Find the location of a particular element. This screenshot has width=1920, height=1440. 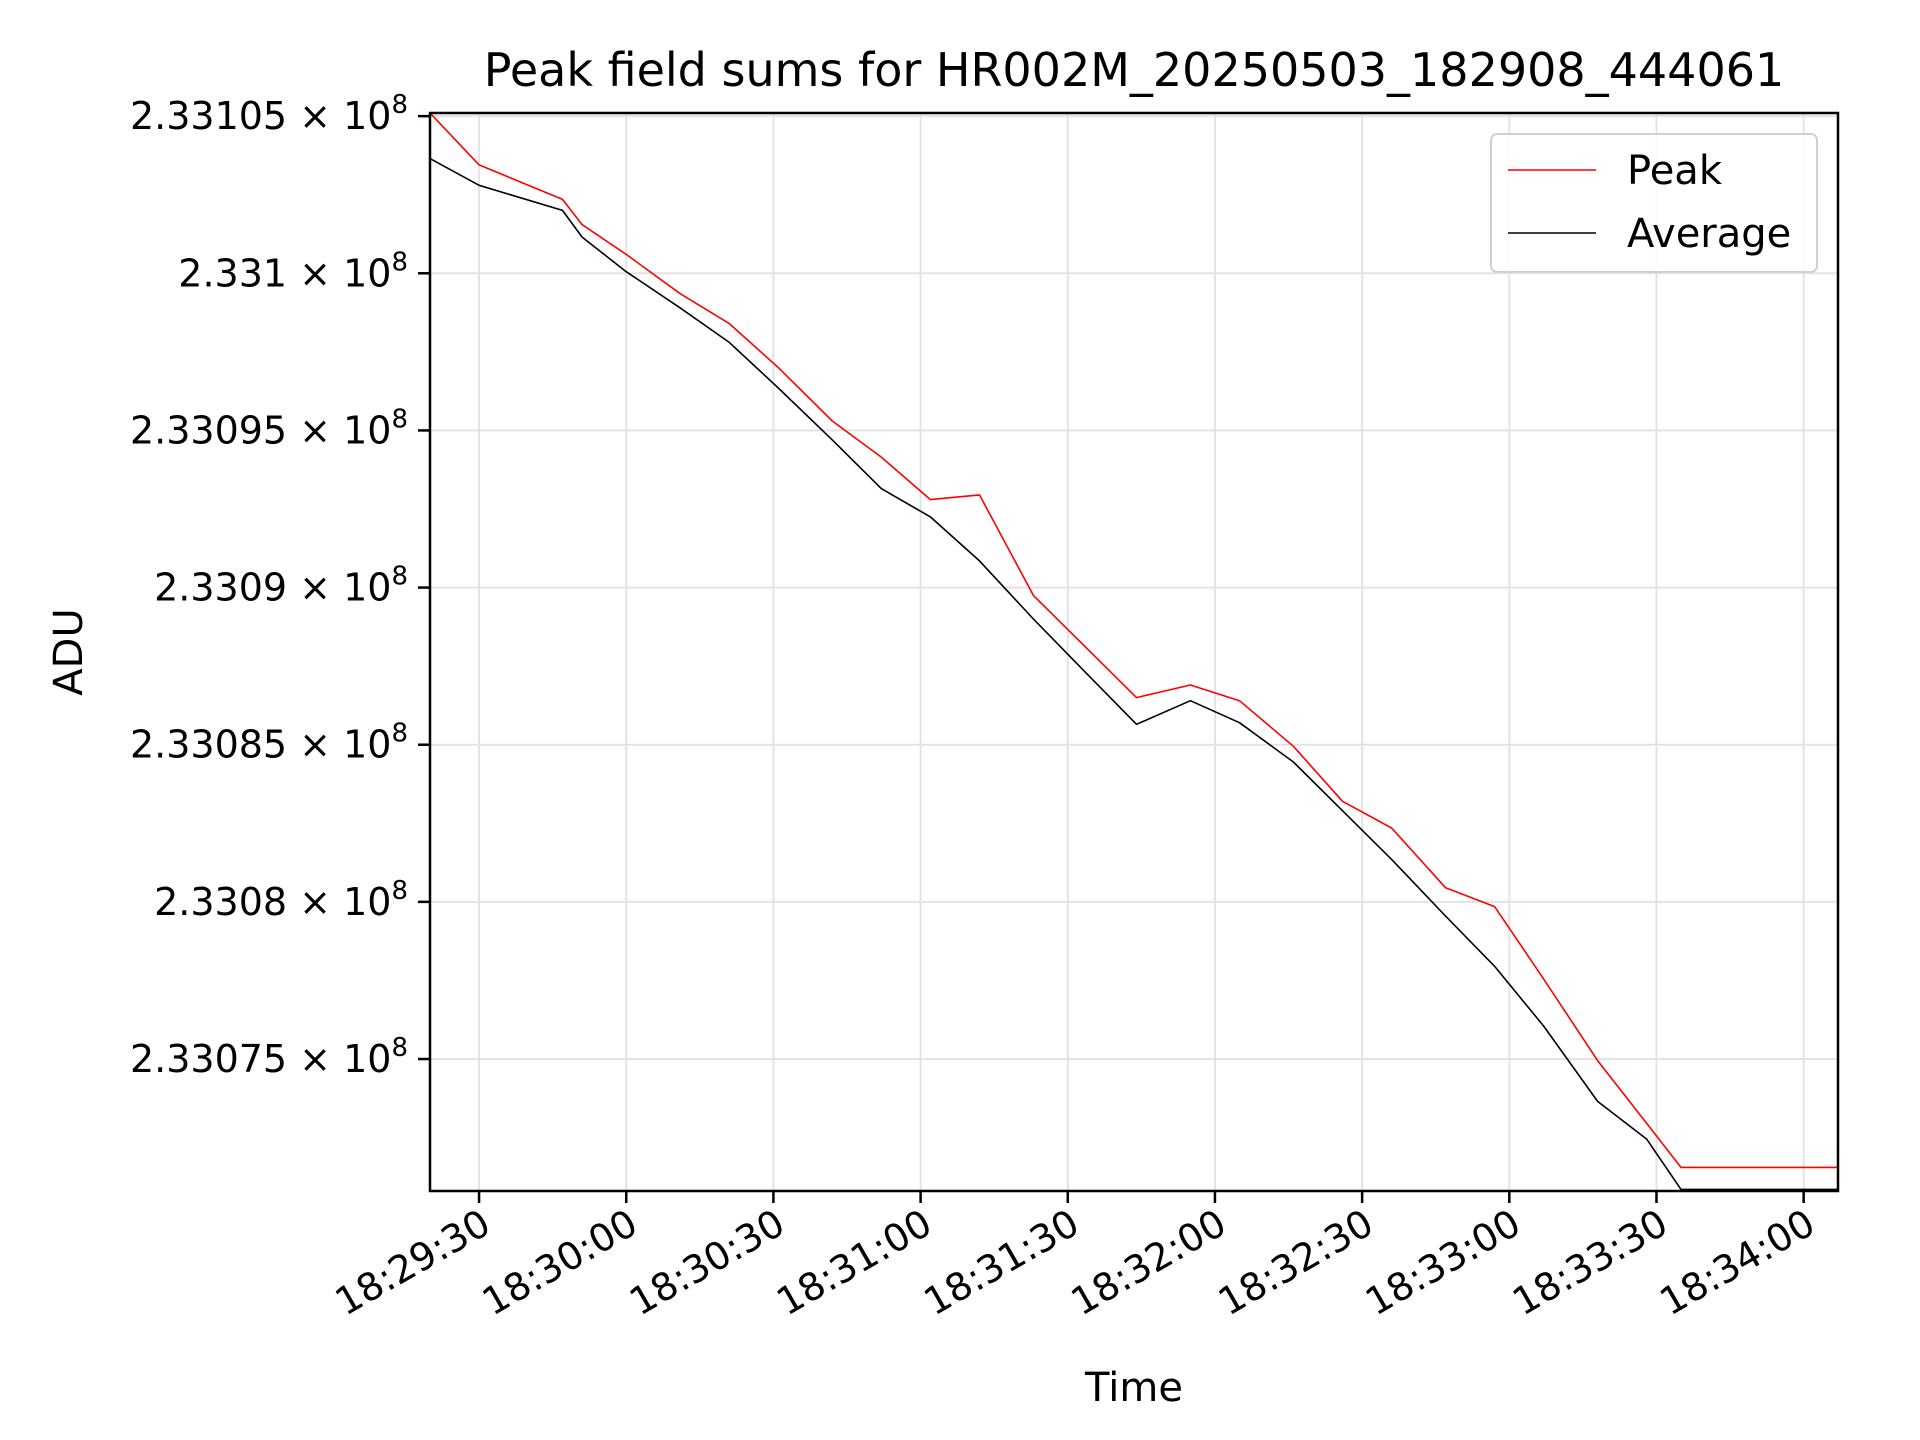

legend: Peak Average is located at coordinates (1654, 203).